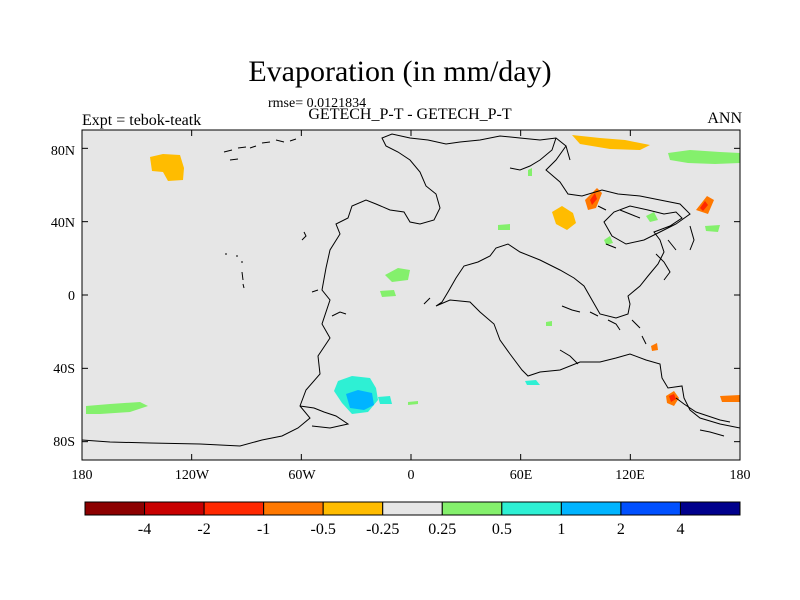 This screenshot has height=600, width=800. I want to click on patch-arctic-east, so click(611, 142).